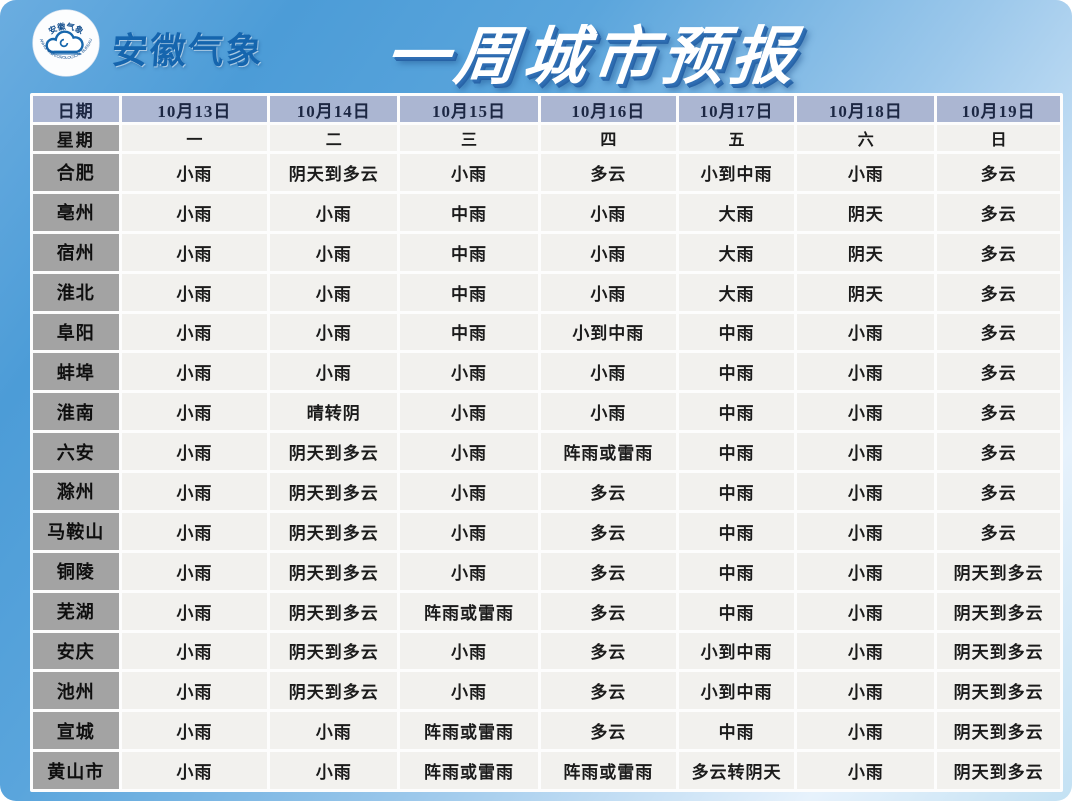 The height and width of the screenshot is (801, 1072). Describe the element at coordinates (608, 109) in the screenshot. I see `date-header: 10月16日` at that location.